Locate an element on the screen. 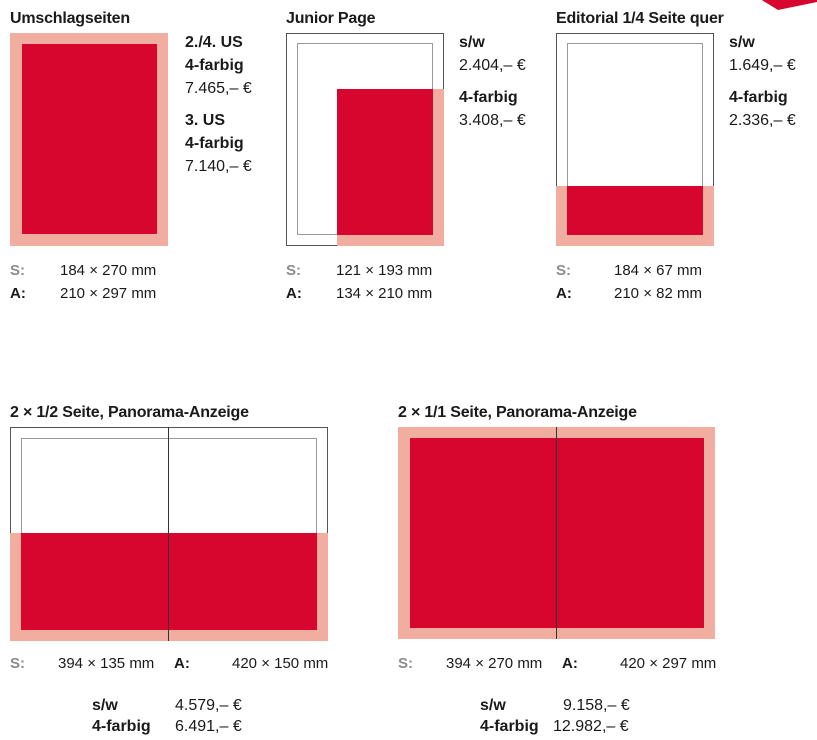 The image size is (817, 740). full-panorama-a-key: A: is located at coordinates (570, 663).